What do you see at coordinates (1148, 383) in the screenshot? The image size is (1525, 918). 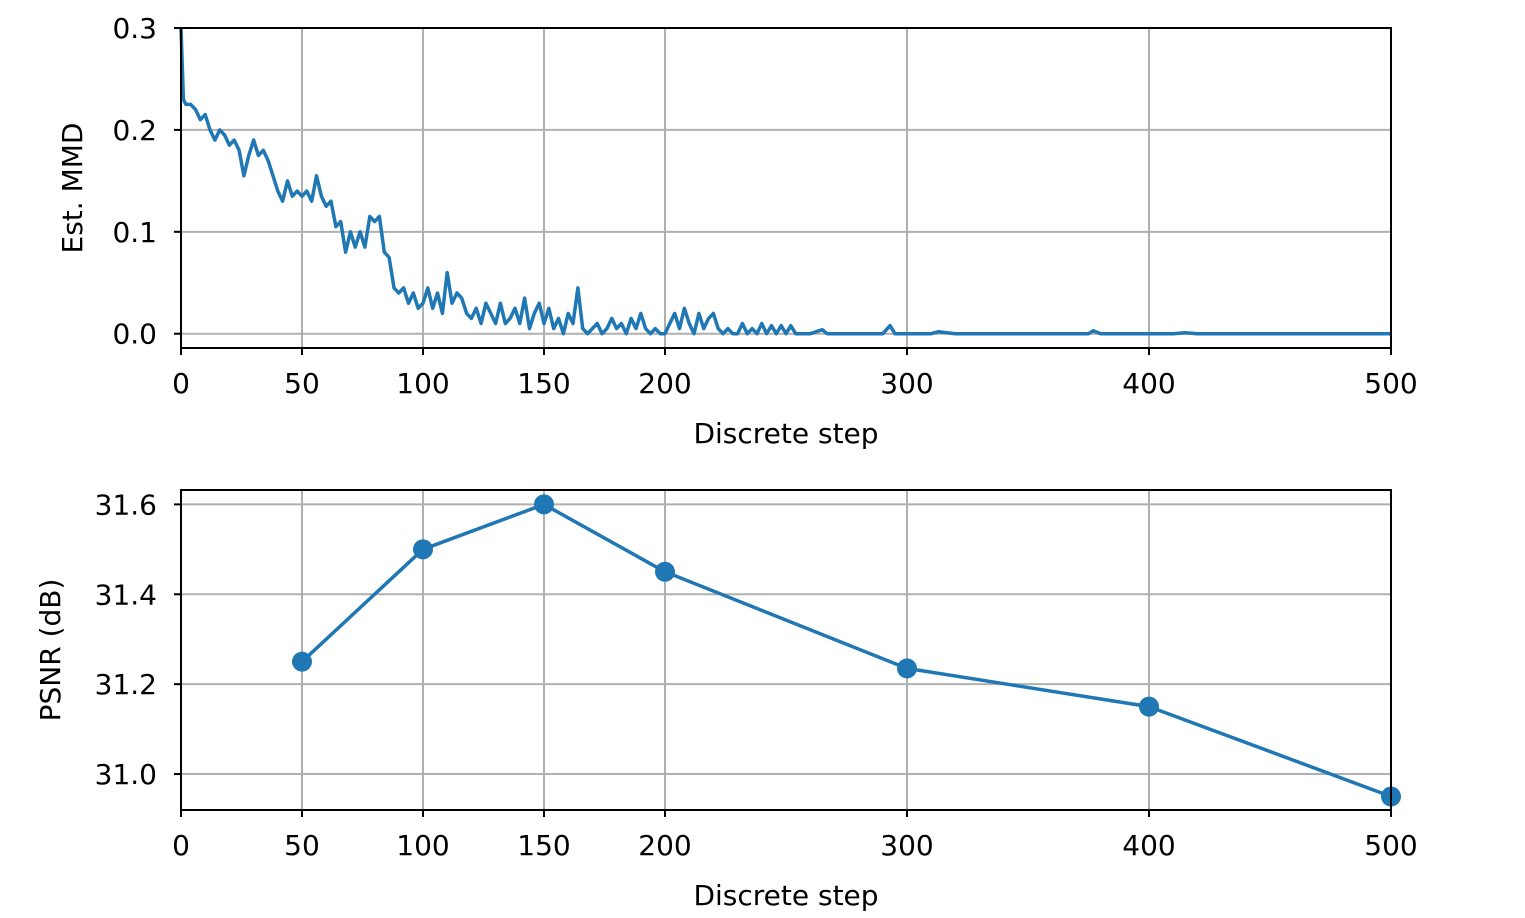 I see `mmd-x-tick-label: 400` at bounding box center [1148, 383].